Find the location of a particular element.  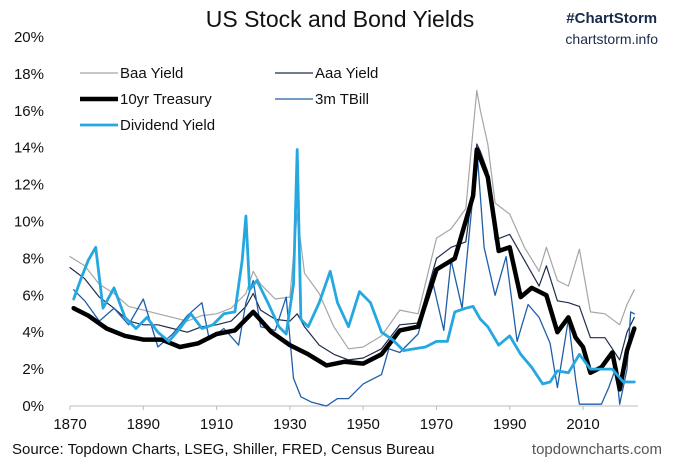

y-tick-label: 14% is located at coordinates (29, 148).